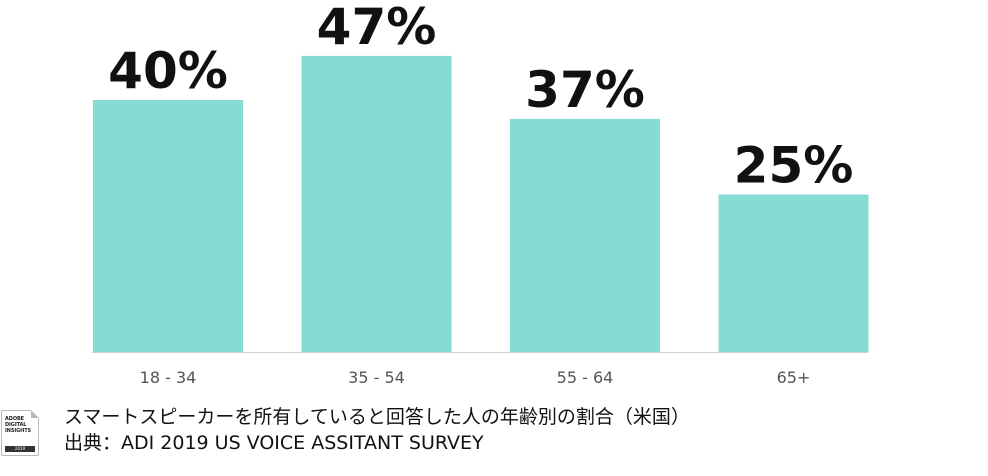 This screenshot has height=476, width=988. What do you see at coordinates (376, 377) in the screenshot?
I see `x-tick-label-1: 35 - 54` at bounding box center [376, 377].